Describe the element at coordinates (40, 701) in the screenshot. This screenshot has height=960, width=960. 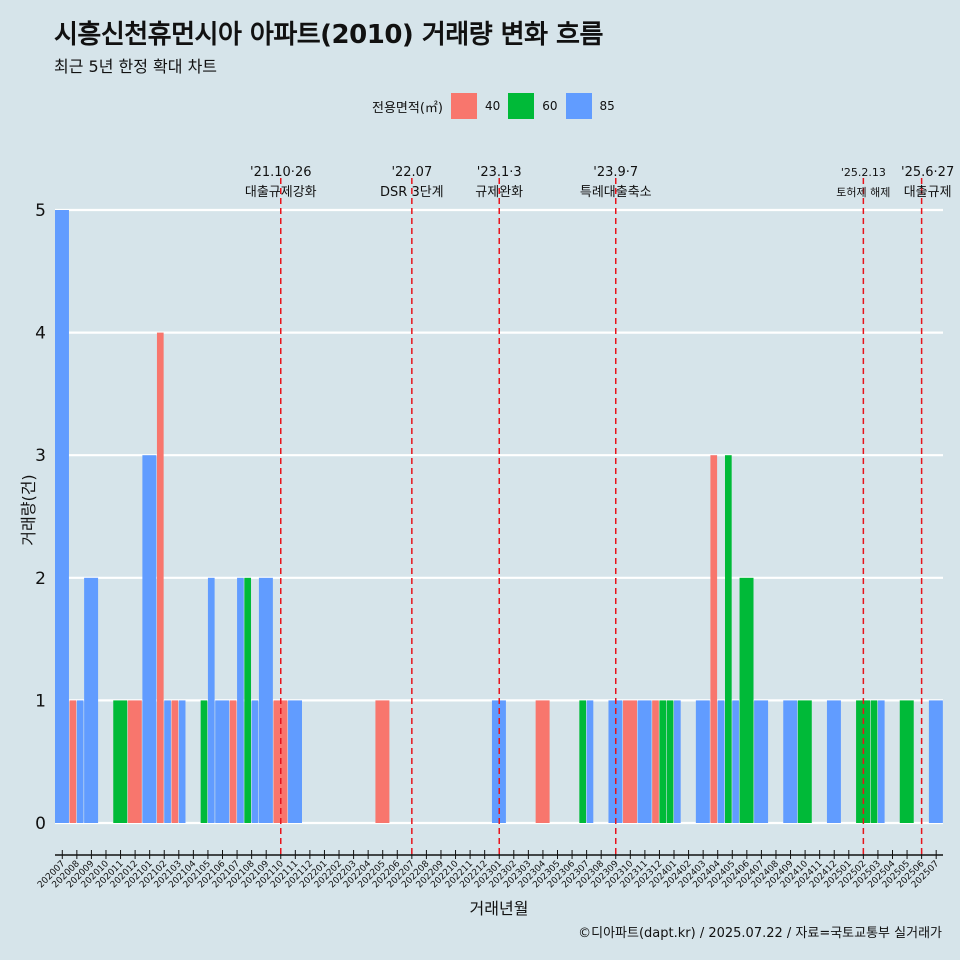
I see `y-tick-label-1: 1` at that location.